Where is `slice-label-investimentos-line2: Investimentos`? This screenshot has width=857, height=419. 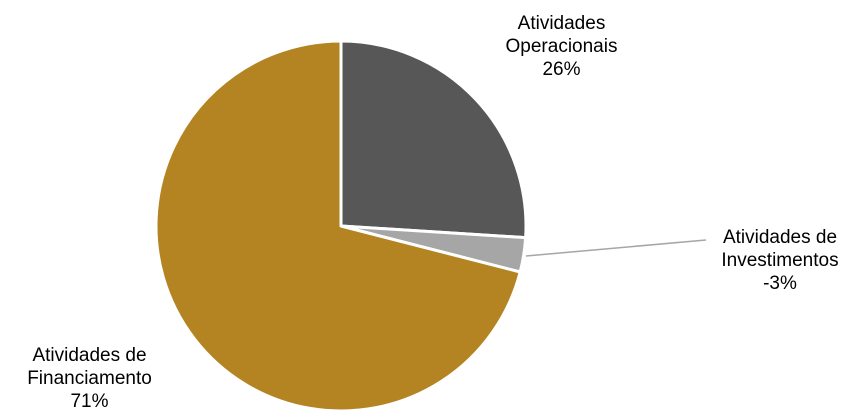 slice-label-investimentos-line2: Investimentos is located at coordinates (780, 260).